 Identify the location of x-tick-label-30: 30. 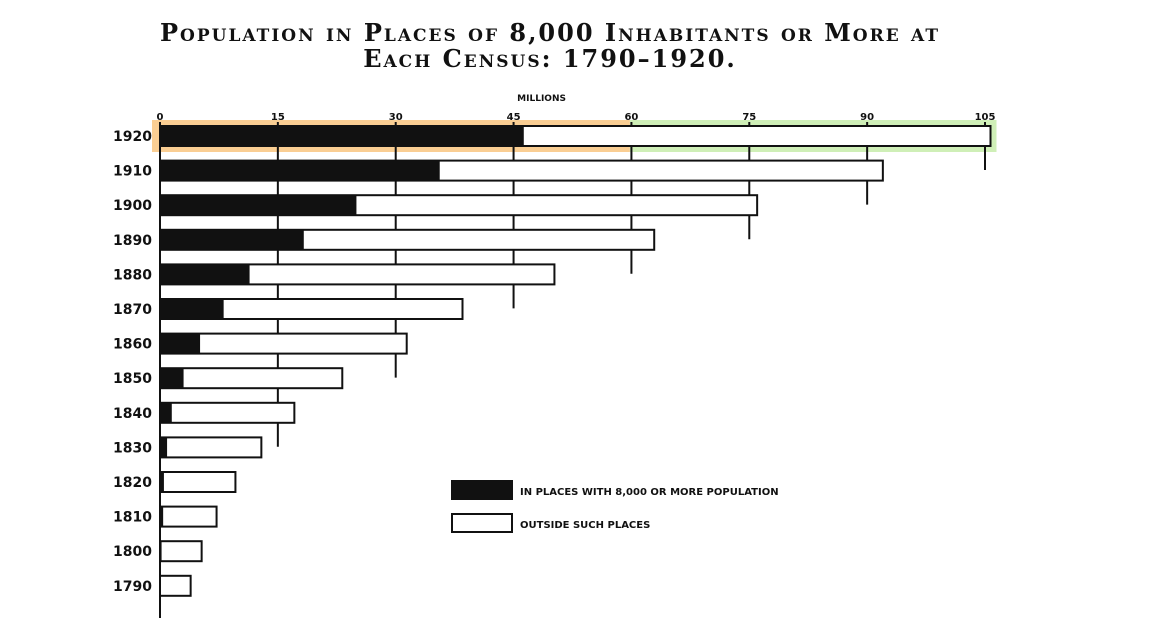
(396, 117).